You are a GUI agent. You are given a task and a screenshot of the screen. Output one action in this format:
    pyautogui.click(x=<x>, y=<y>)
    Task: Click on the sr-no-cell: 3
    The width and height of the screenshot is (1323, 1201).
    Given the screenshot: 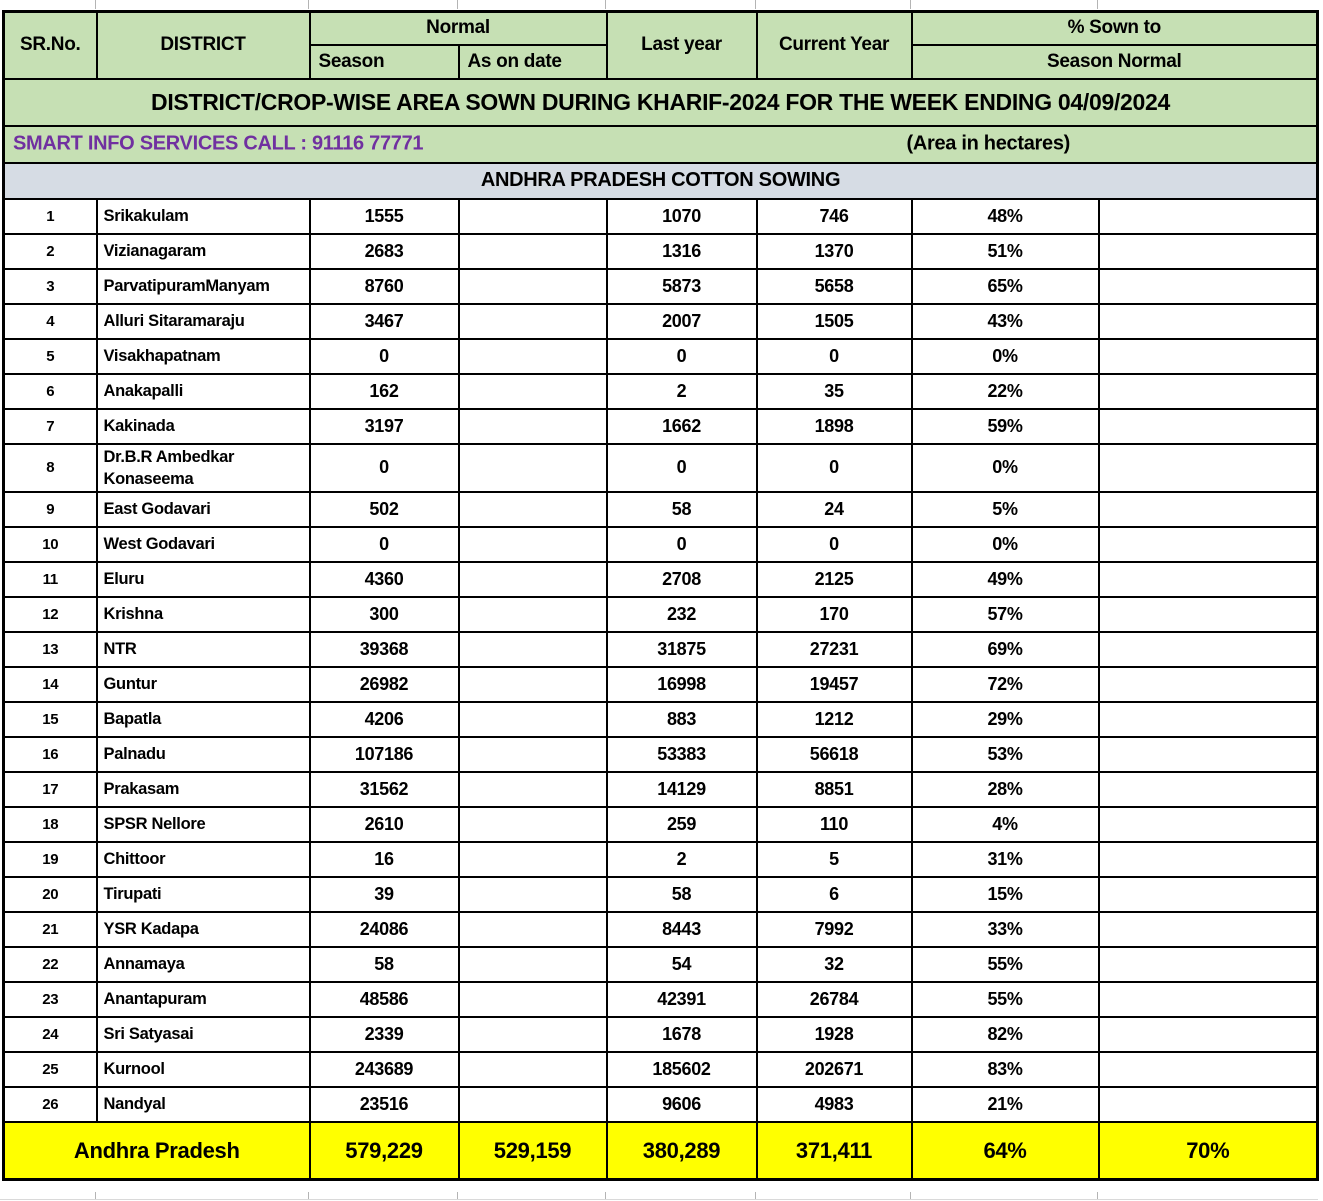 What is the action you would take?
    pyautogui.click(x=50, y=286)
    